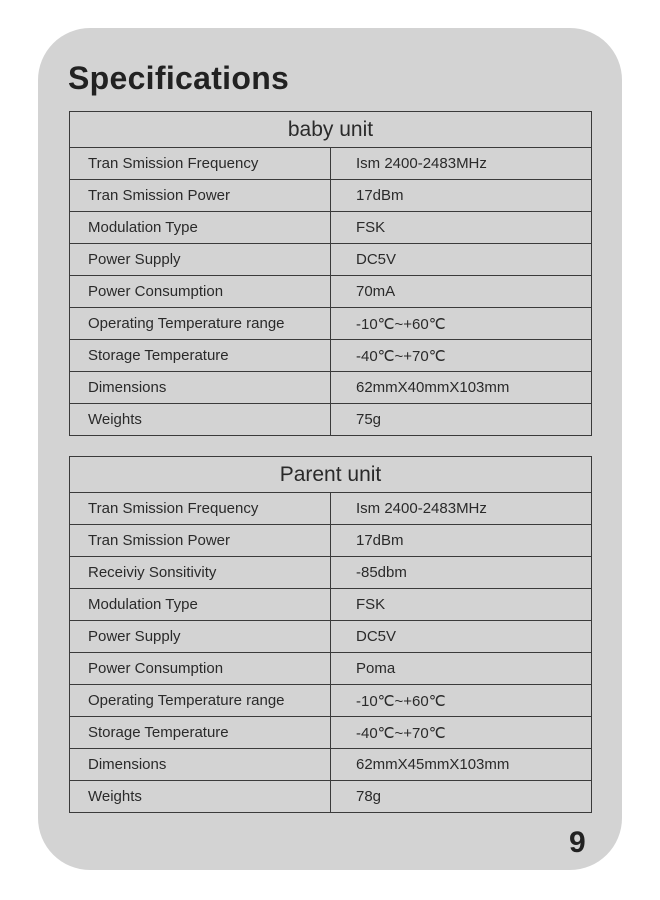 This screenshot has height=900, width=660. What do you see at coordinates (330, 129) in the screenshot?
I see `table-heading: baby unit` at bounding box center [330, 129].